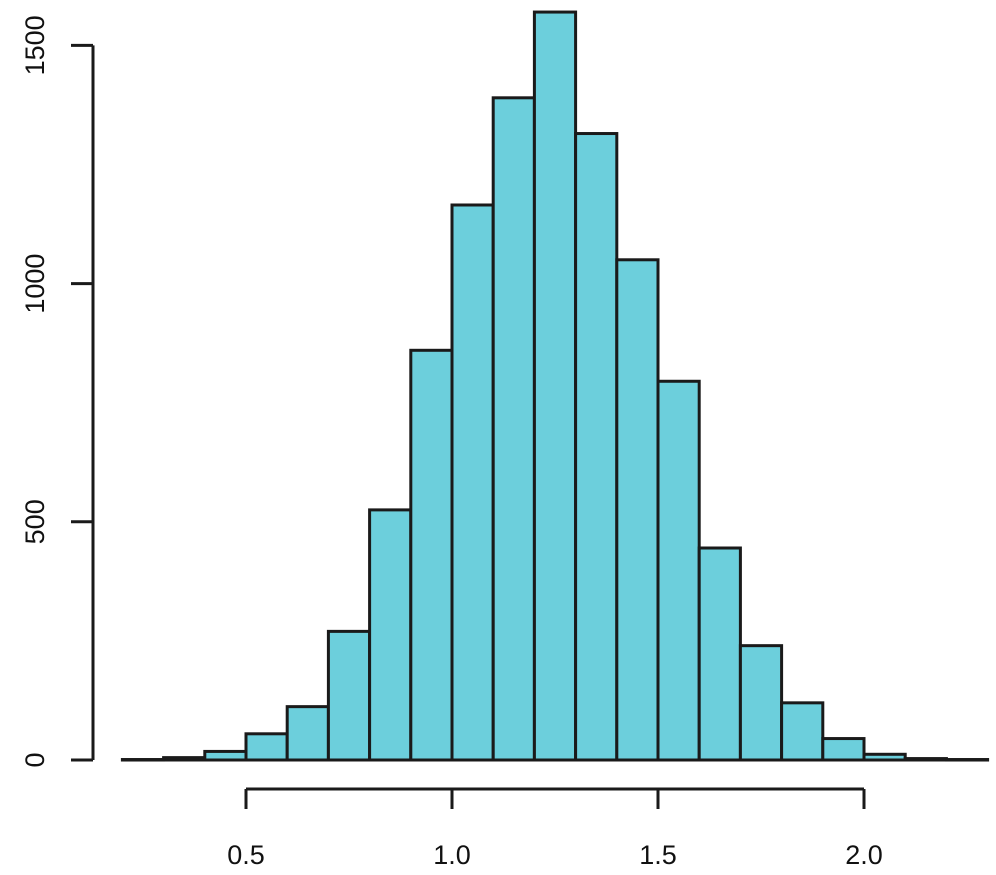 The height and width of the screenshot is (875, 996). Describe the element at coordinates (35, 759) in the screenshot. I see `y-tick-label: 0` at that location.